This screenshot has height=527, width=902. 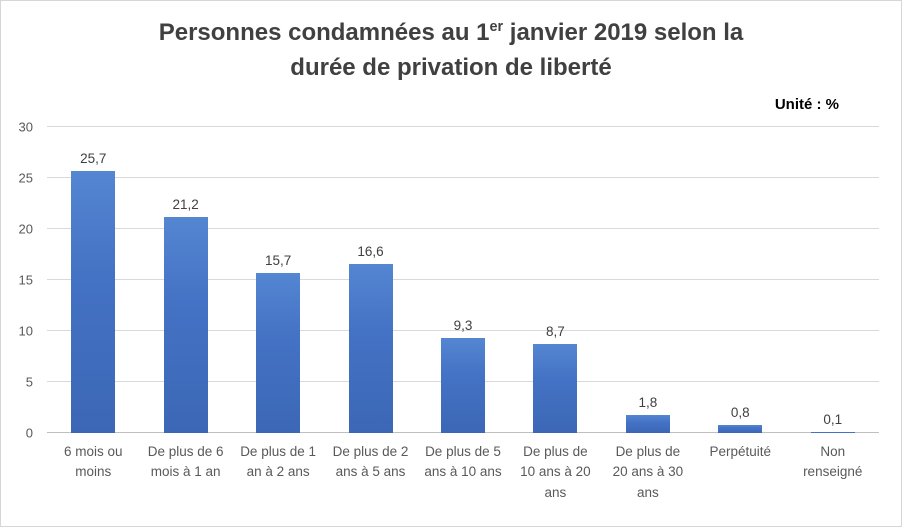 What do you see at coordinates (833, 462) in the screenshot?
I see `x-category-label: Non renseigné` at bounding box center [833, 462].